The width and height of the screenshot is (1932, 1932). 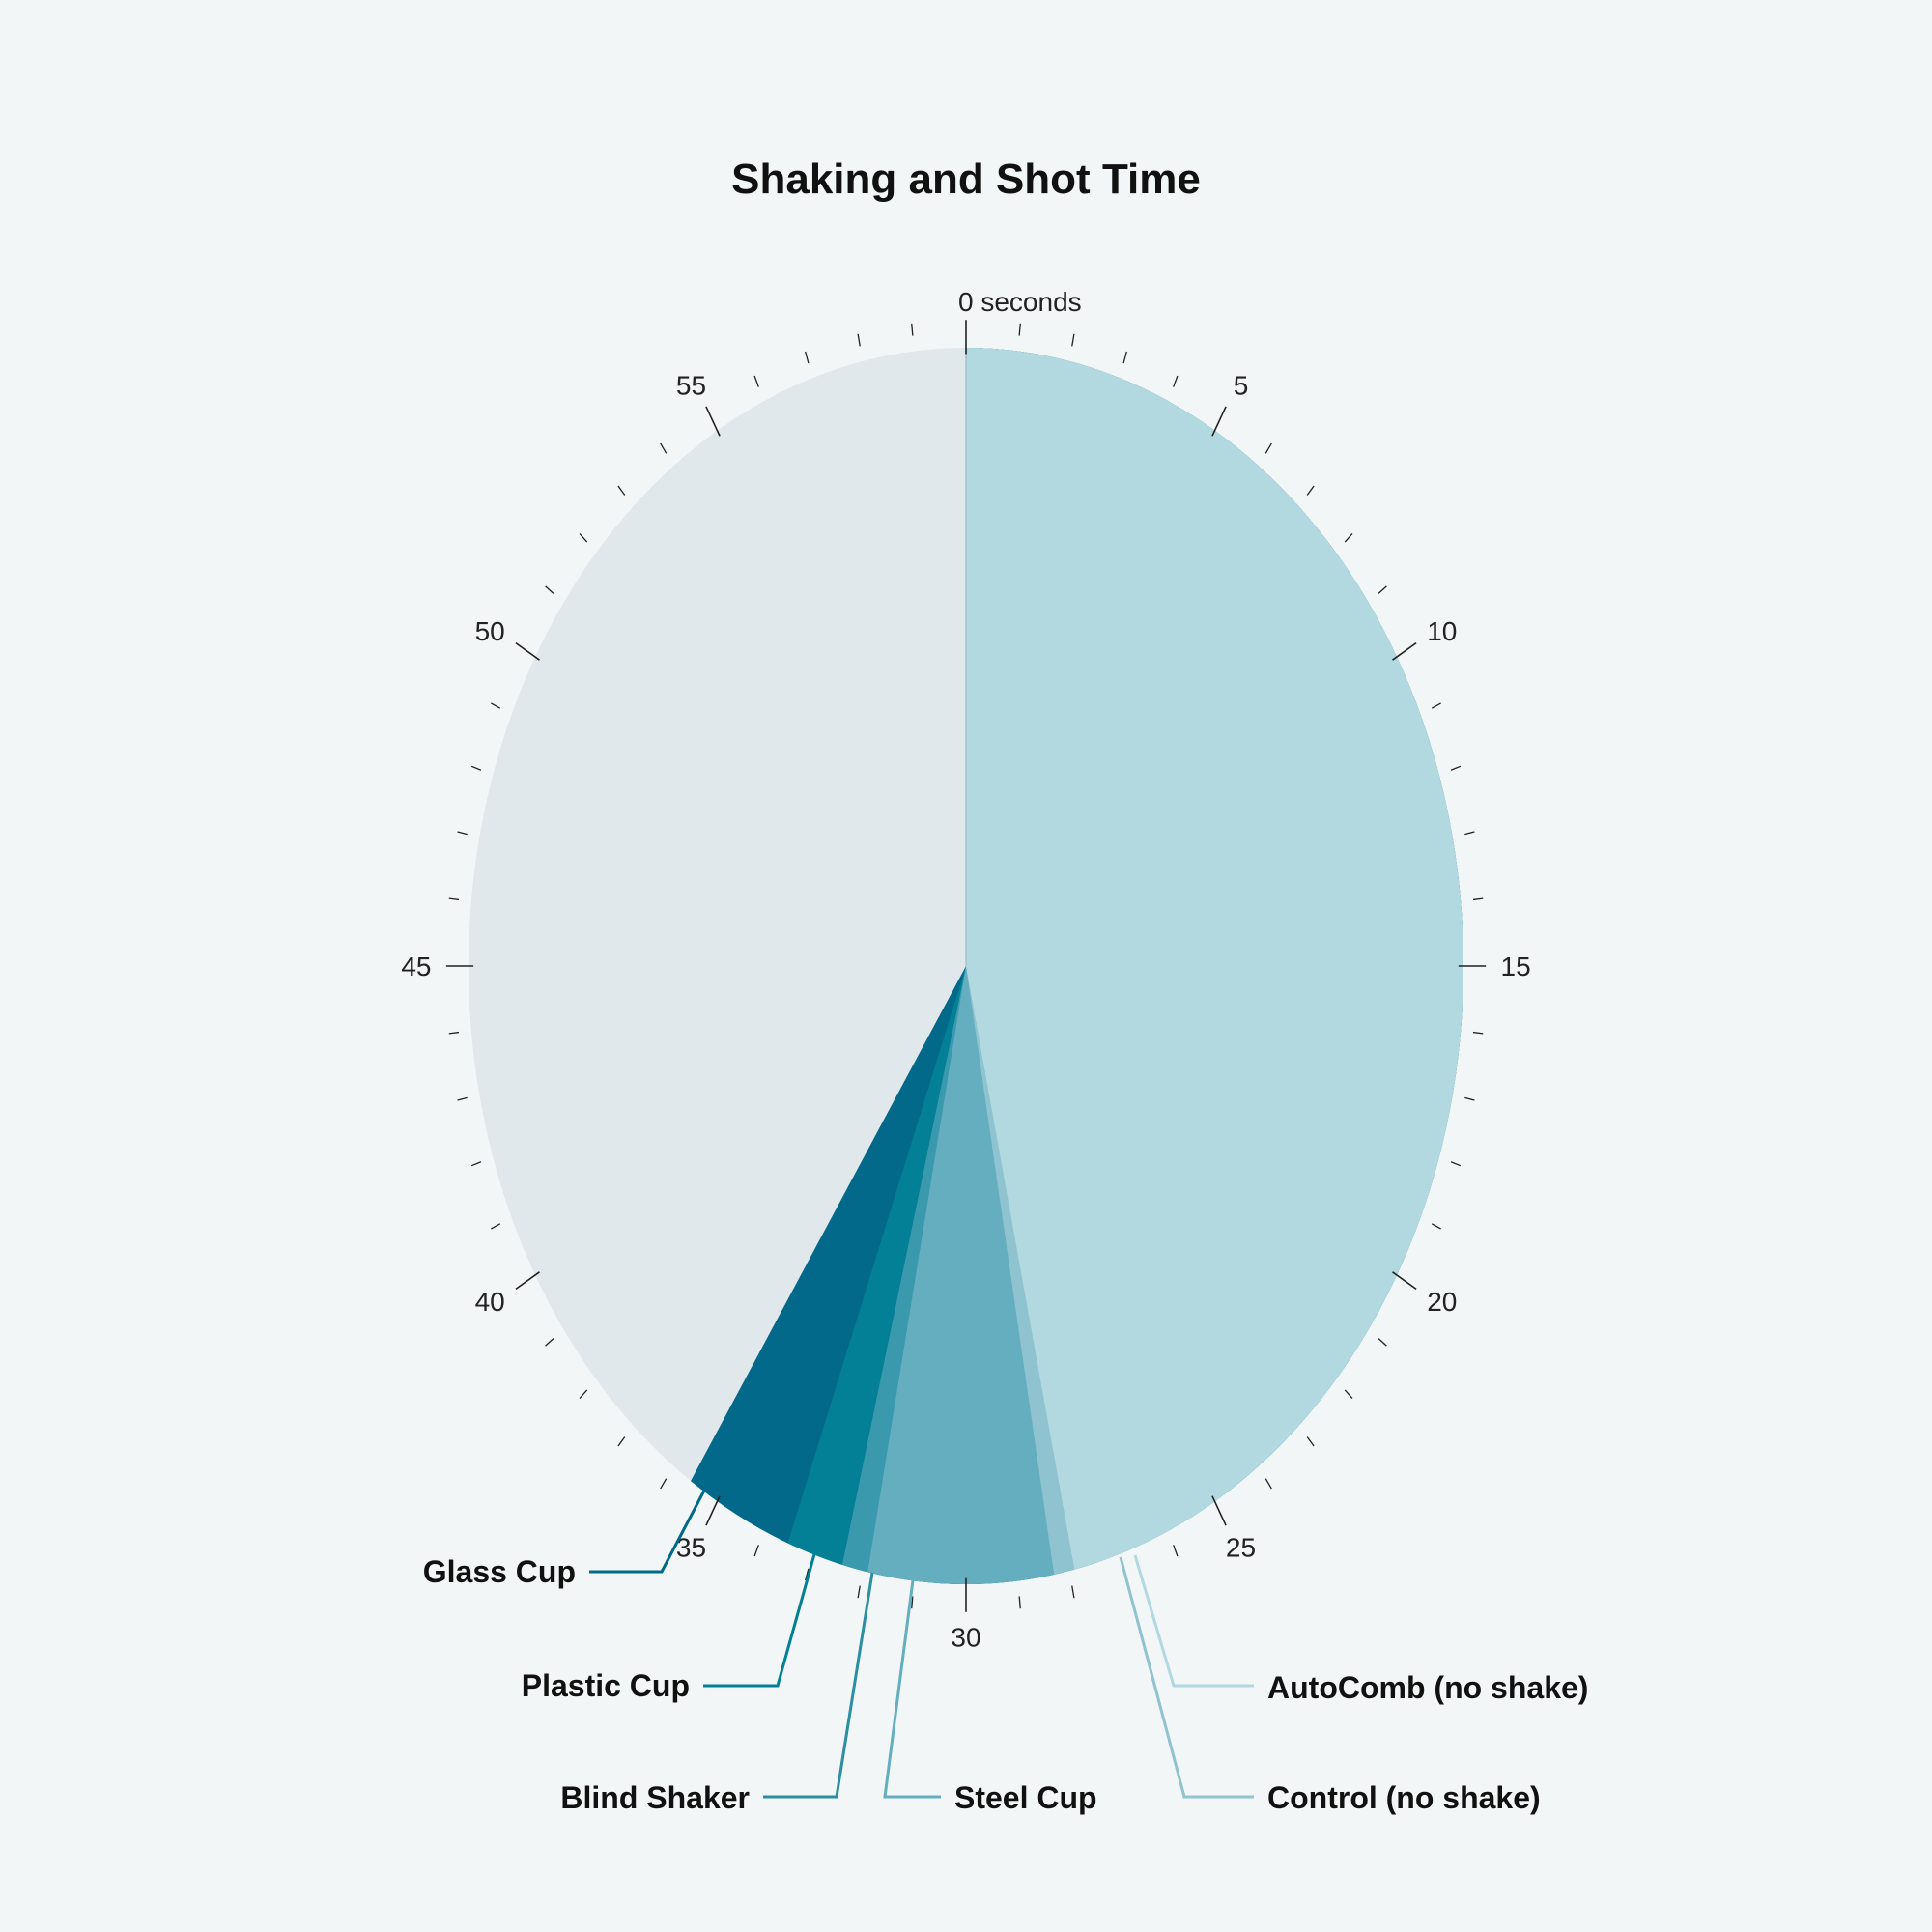 What do you see at coordinates (1516, 966) in the screenshot?
I see `tick-label: 15` at bounding box center [1516, 966].